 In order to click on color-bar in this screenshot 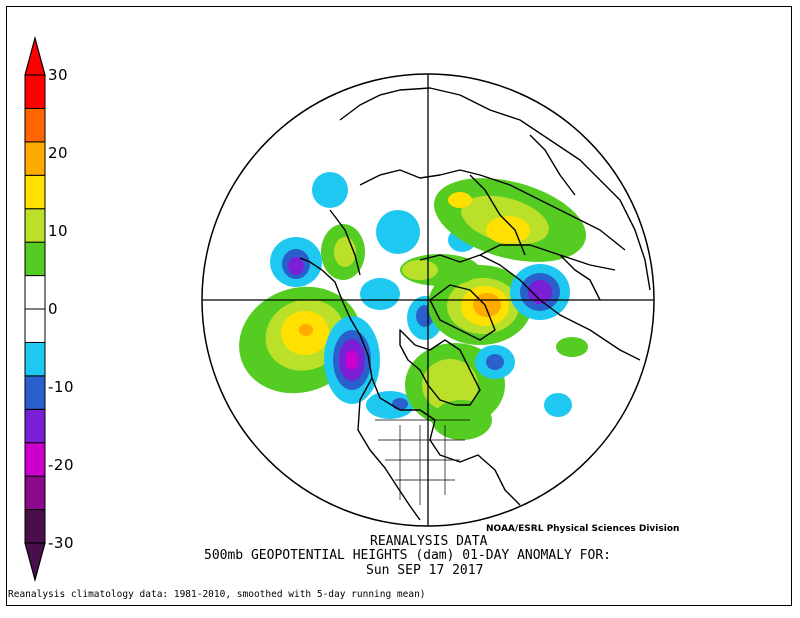, I will do `click(35, 309)`.